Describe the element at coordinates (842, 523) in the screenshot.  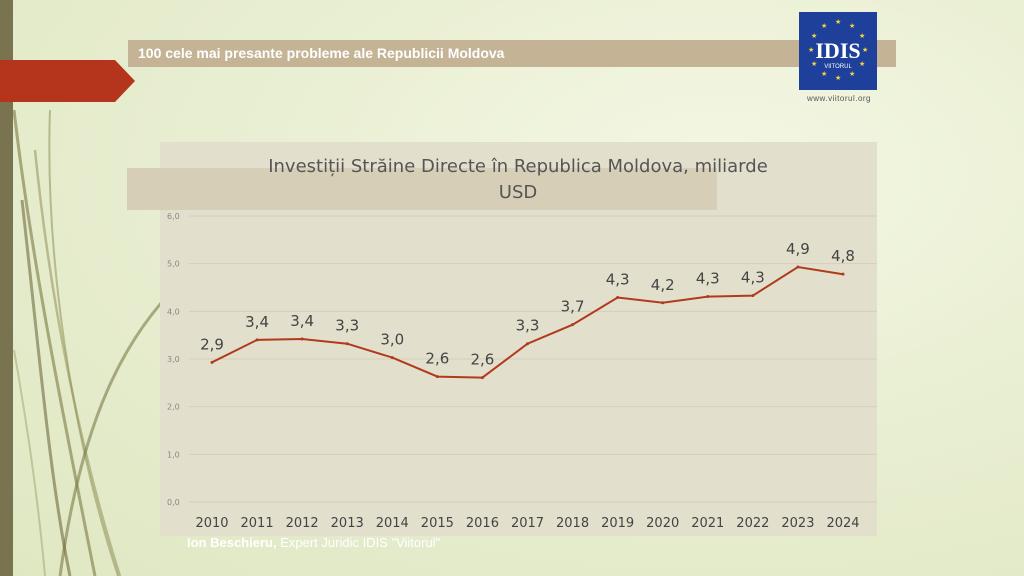
I see `x-tick-label: 2024` at that location.